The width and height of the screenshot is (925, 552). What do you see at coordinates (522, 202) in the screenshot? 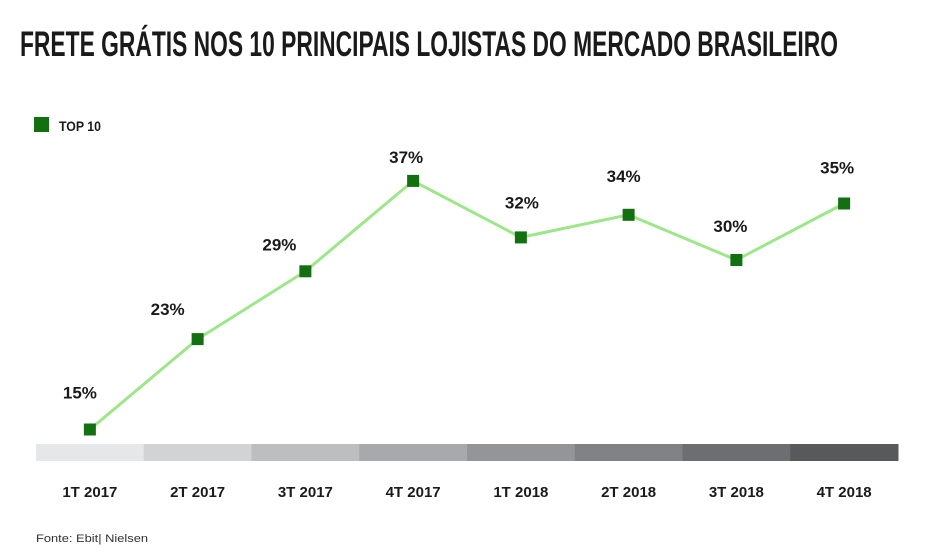
I see `data-label: 32%` at bounding box center [522, 202].